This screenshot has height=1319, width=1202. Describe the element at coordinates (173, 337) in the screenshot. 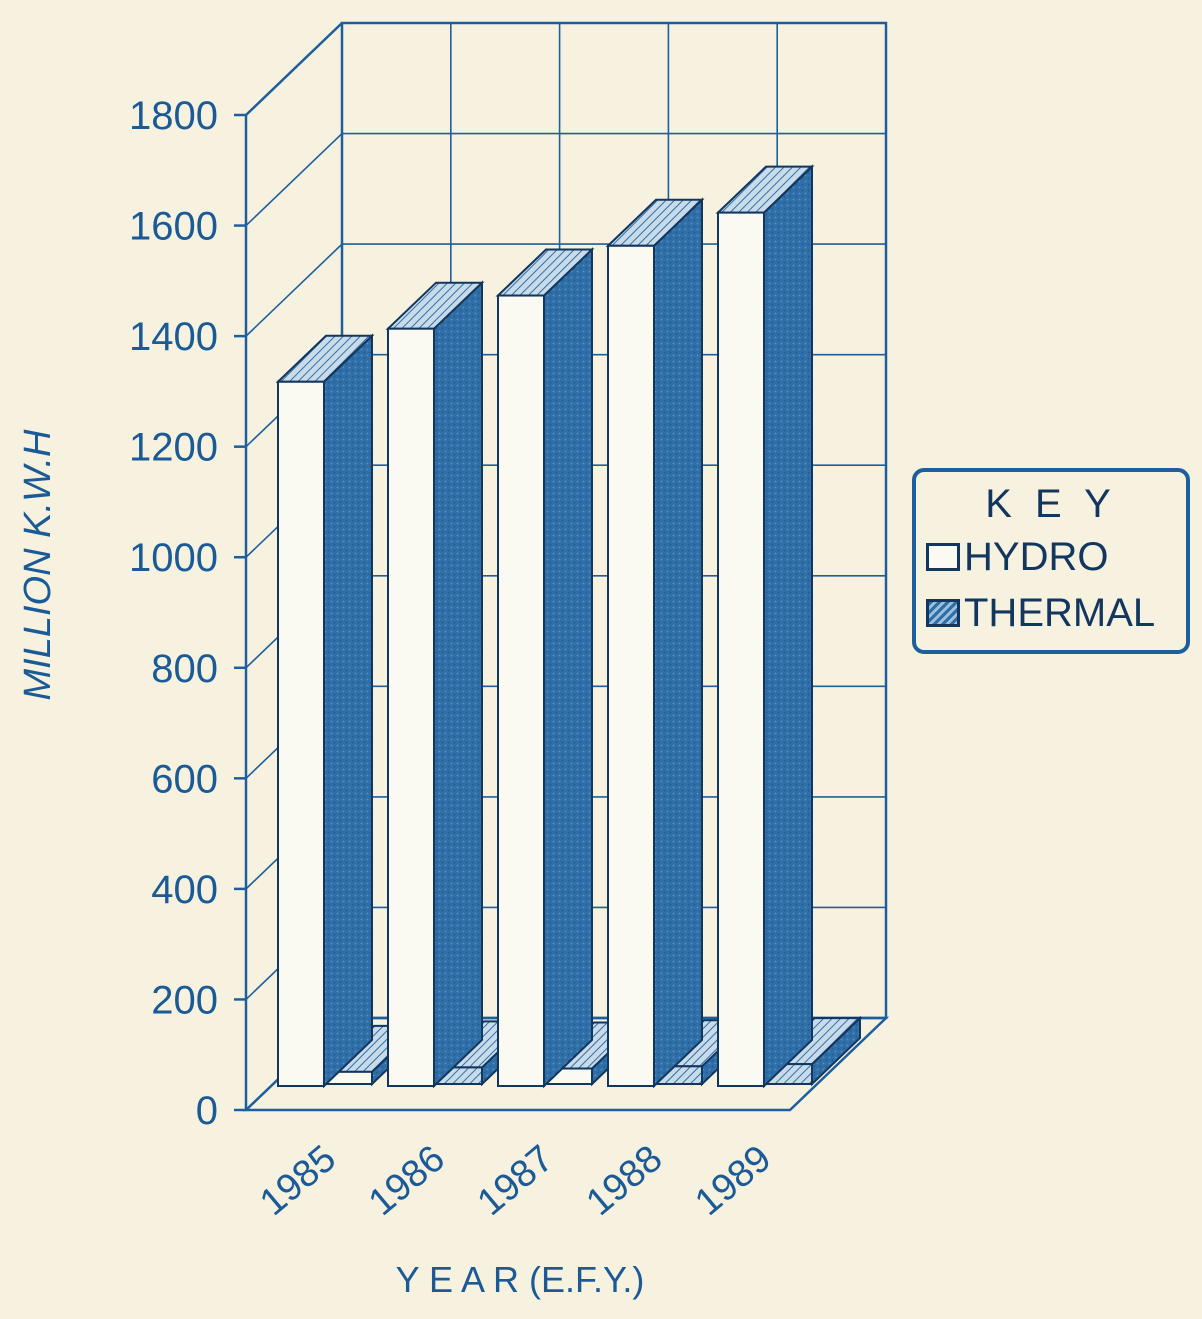

I see `y-tick-label: 1400` at that location.